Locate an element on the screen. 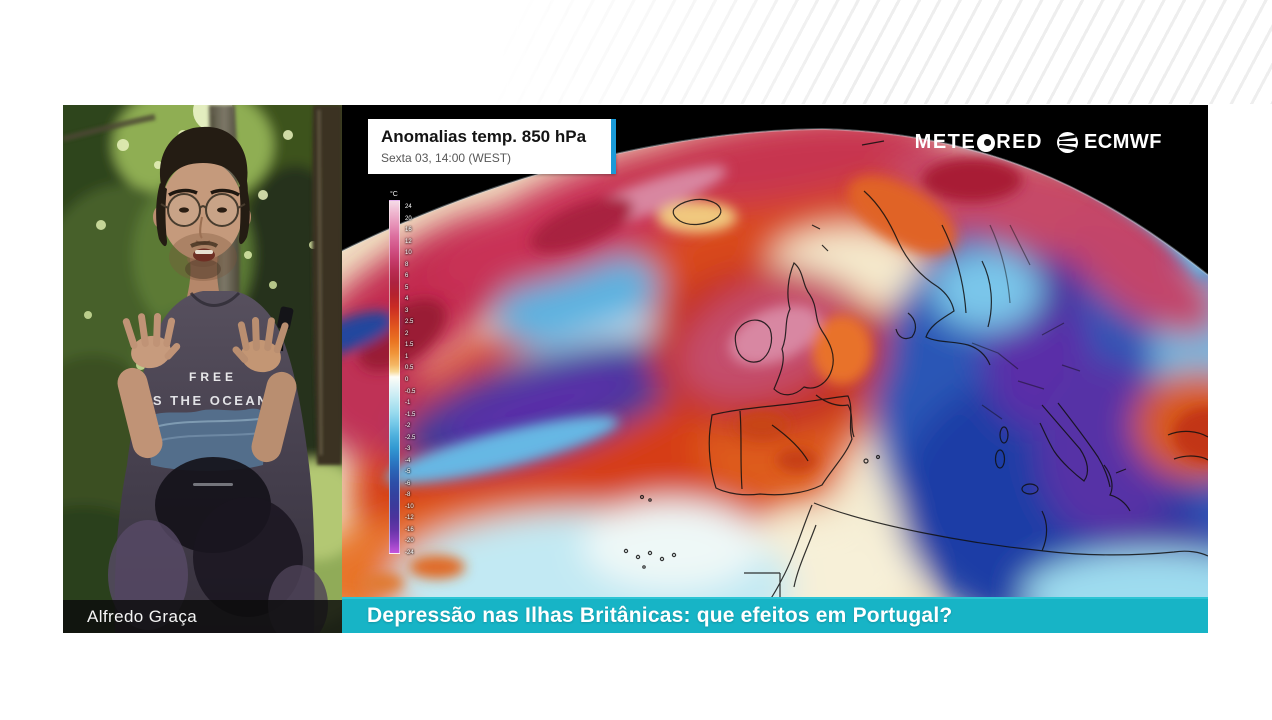 Image resolution: width=1272 pixels, height=720 pixels. scale-gradient-bar is located at coordinates (394, 377).